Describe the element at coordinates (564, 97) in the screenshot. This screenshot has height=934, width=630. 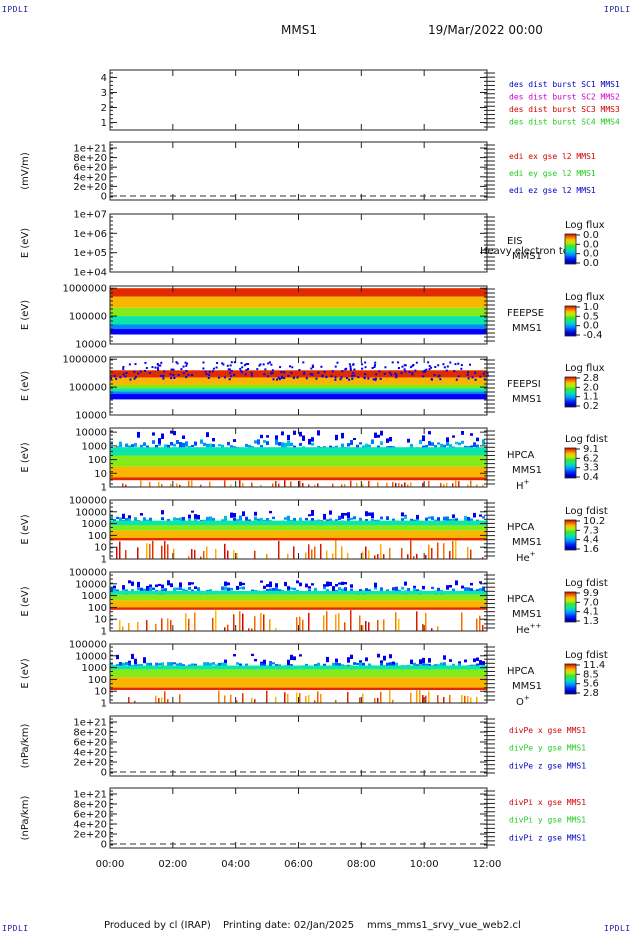
I see `legend-entry: des dist burst SC2 MMS2` at that location.